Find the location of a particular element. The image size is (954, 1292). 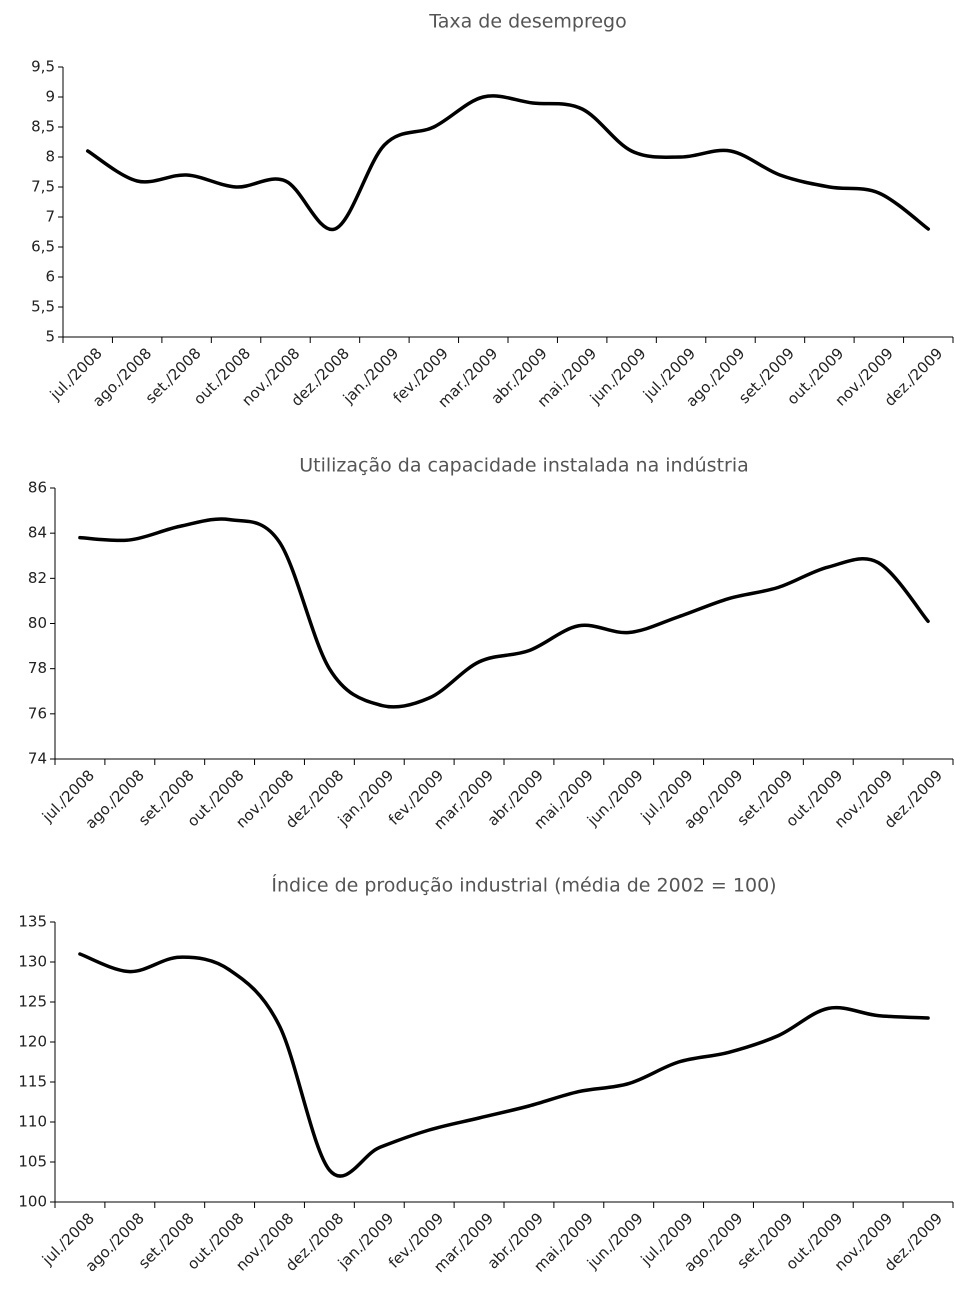

y-tick-label: 78 is located at coordinates (37, 668).